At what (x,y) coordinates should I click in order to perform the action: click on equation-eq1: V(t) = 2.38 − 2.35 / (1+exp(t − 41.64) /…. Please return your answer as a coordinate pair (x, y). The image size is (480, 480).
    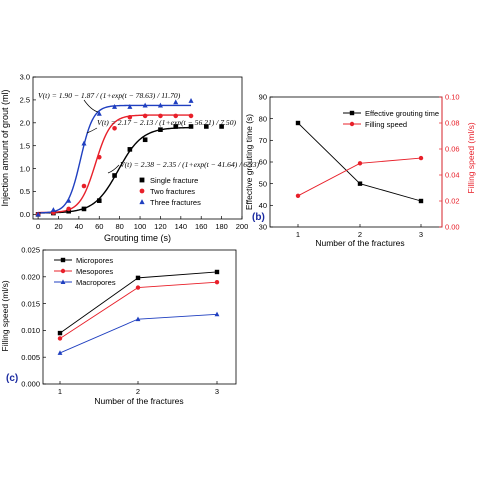
    Looking at the image, I should click on (189, 164).